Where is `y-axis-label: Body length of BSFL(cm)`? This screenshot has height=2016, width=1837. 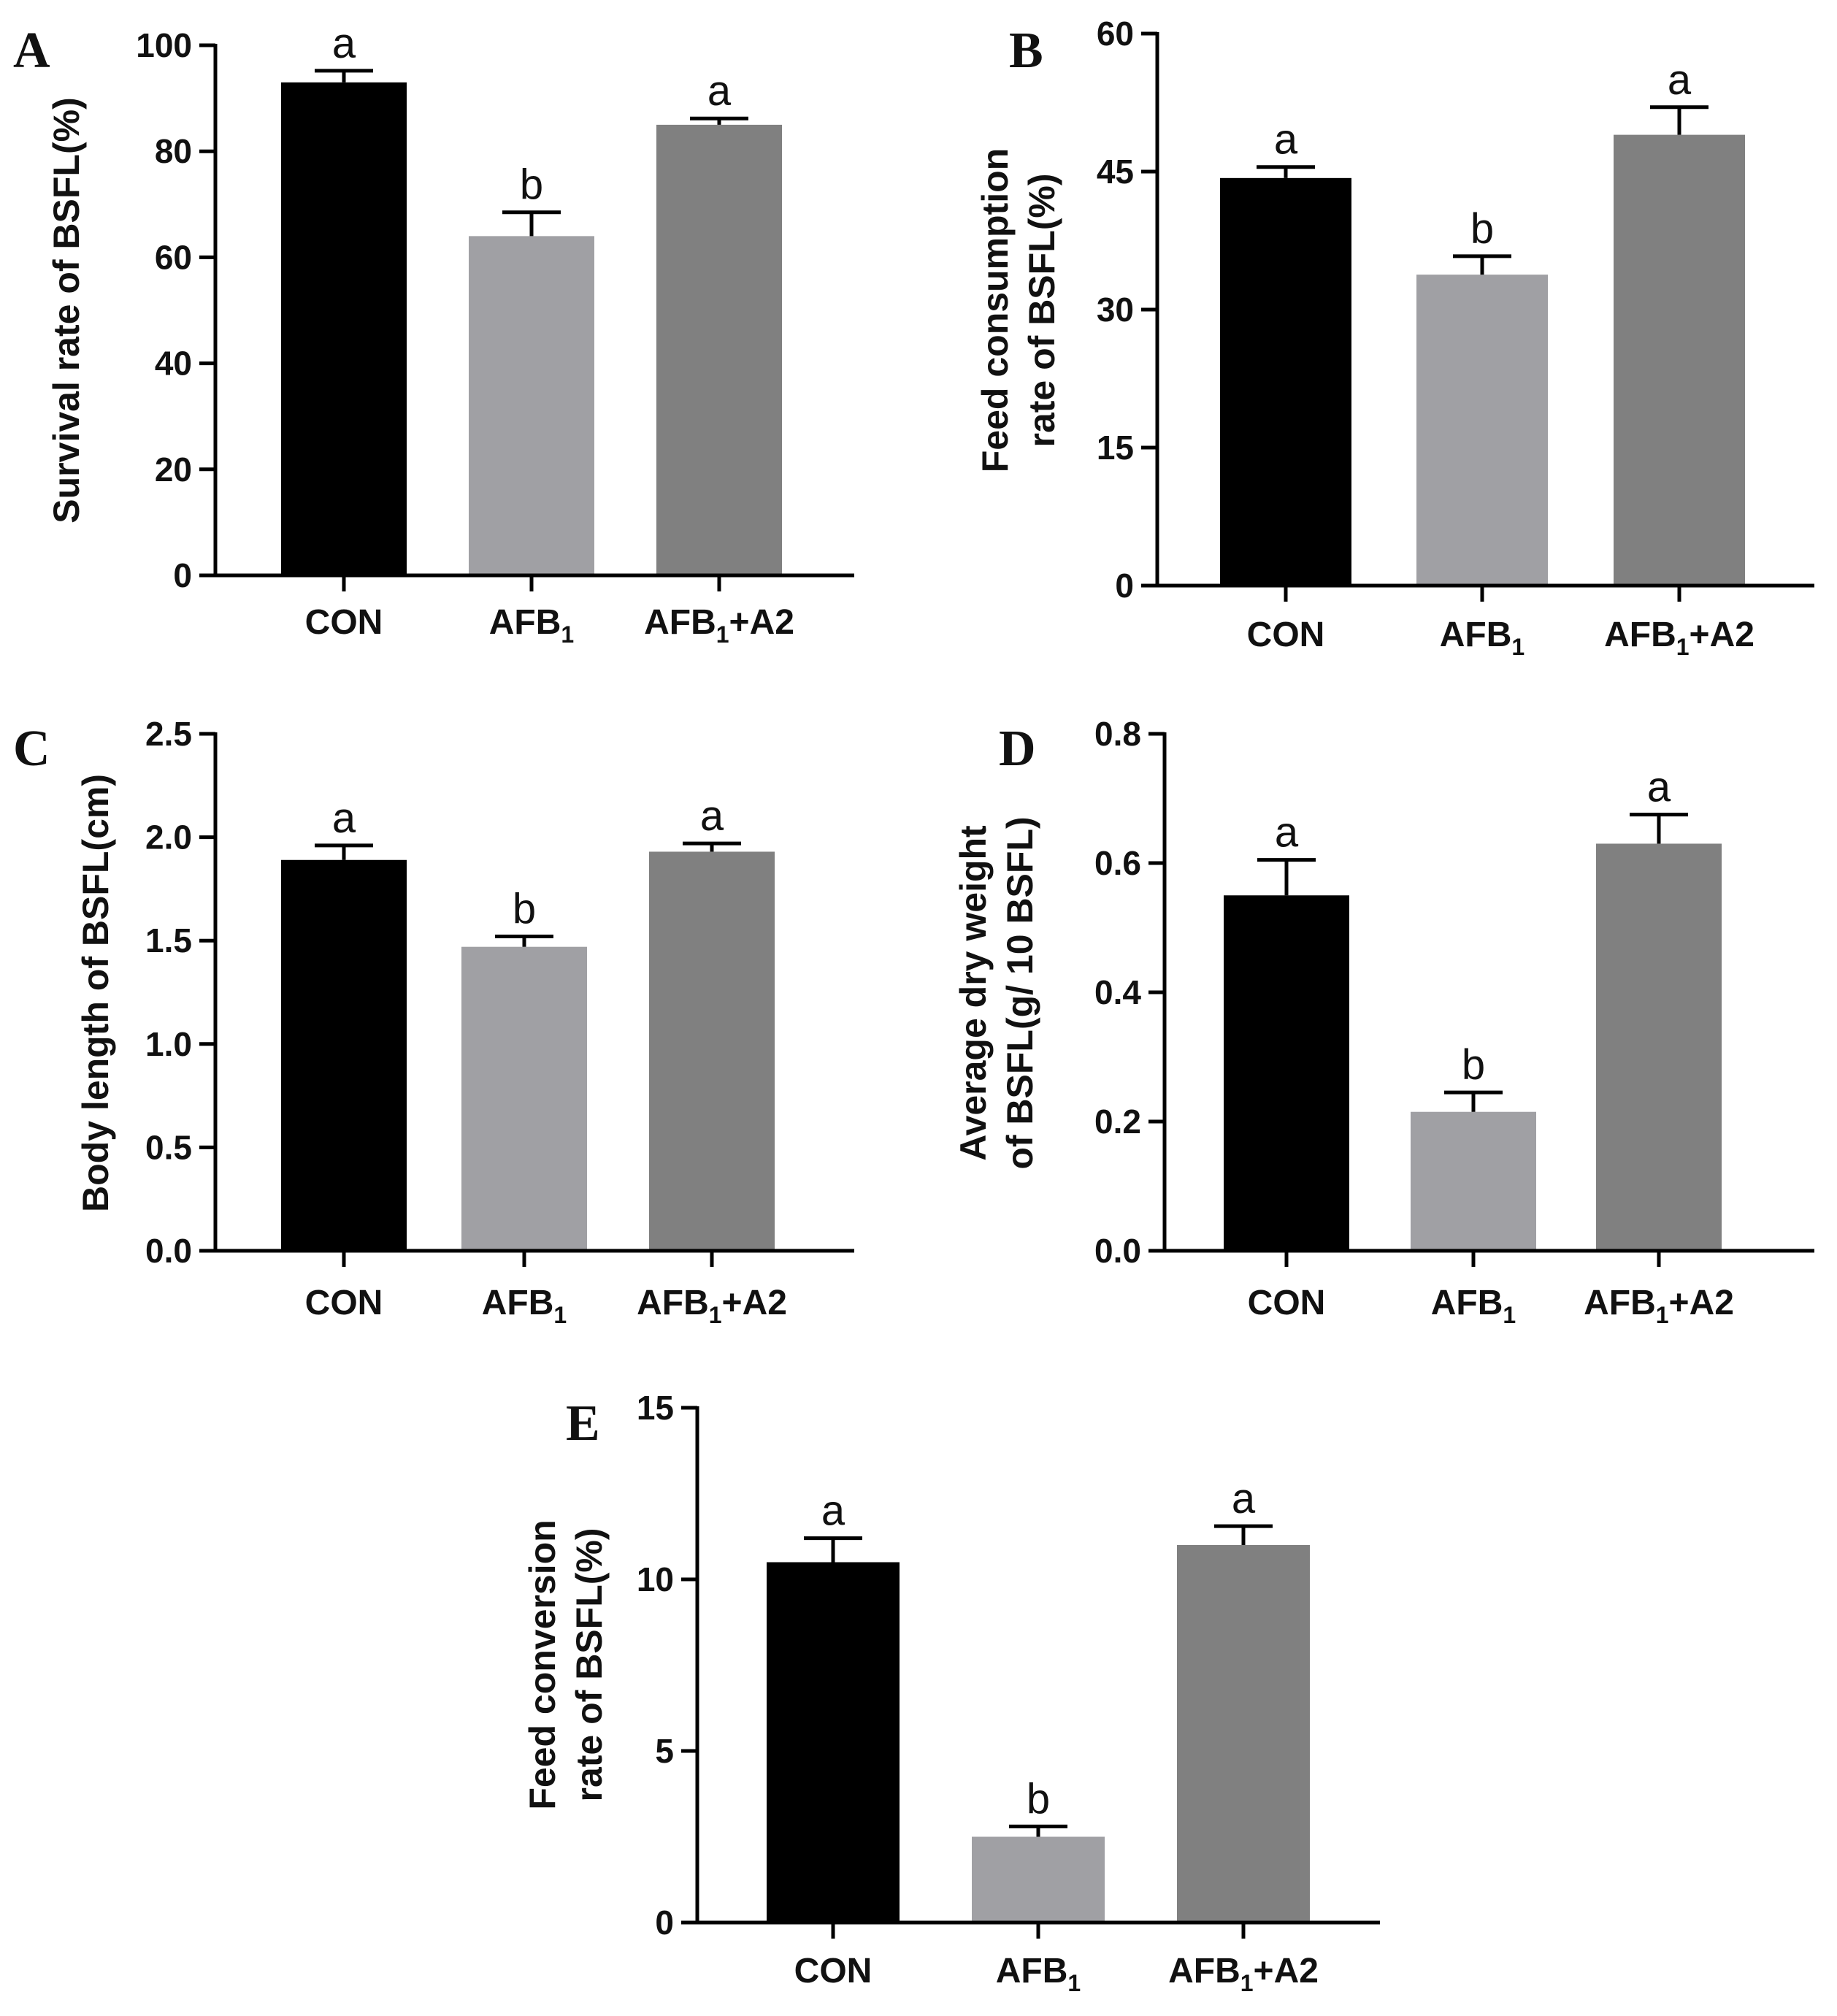
y-axis-label: Body length of BSFL(cm) is located at coordinates (95, 993).